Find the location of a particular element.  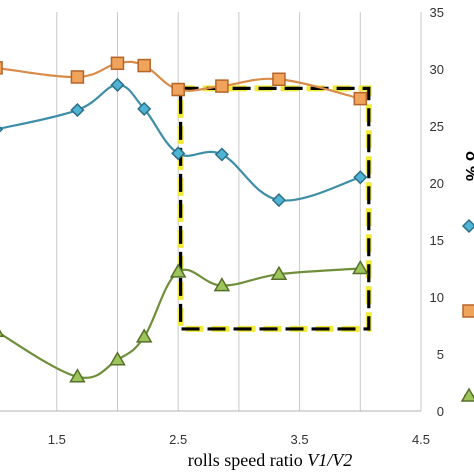

legend-marker-diamond is located at coordinates (467, 226).